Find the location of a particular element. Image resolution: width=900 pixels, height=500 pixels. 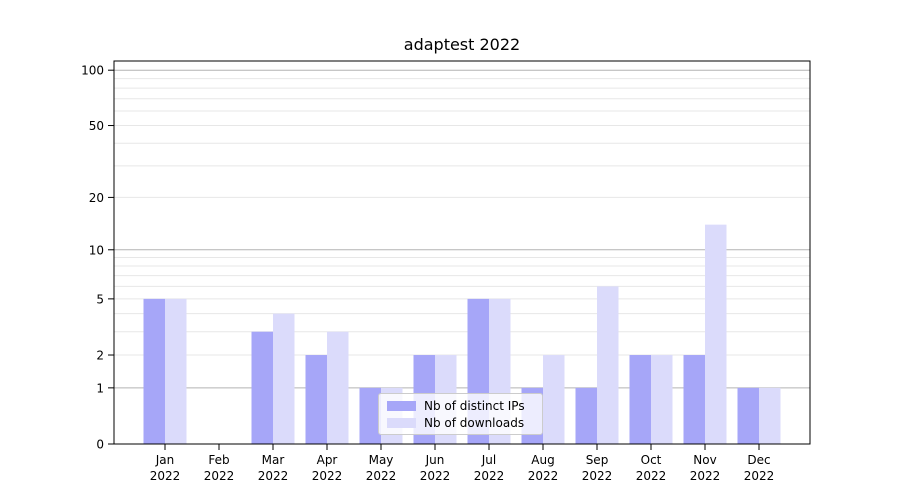

bar-apr-ips is located at coordinates (316, 399).